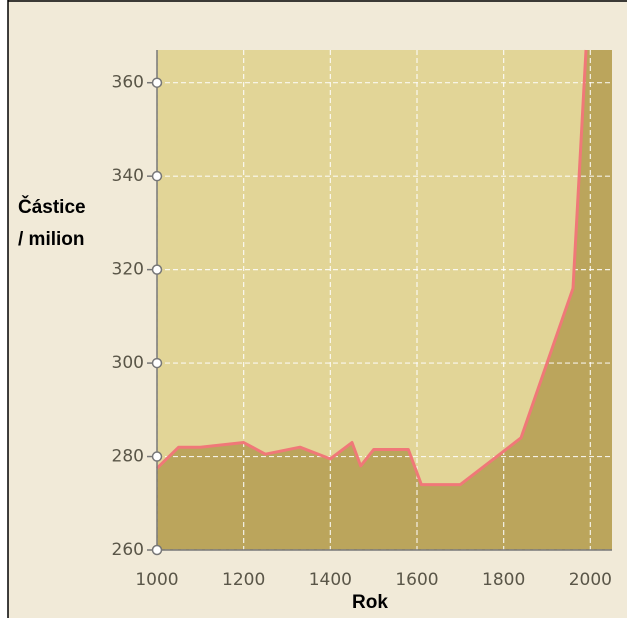 This screenshot has height=618, width=627. I want to click on y-tick-label: 360, so click(128, 83).